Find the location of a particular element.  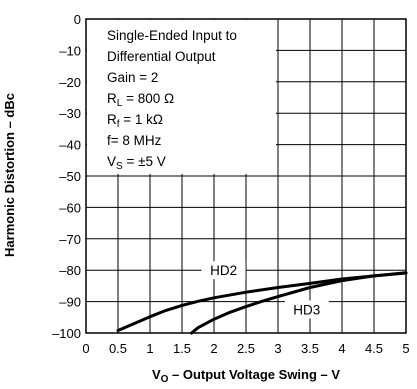

annotation-line-3: Gain = 2 is located at coordinates (132, 77).